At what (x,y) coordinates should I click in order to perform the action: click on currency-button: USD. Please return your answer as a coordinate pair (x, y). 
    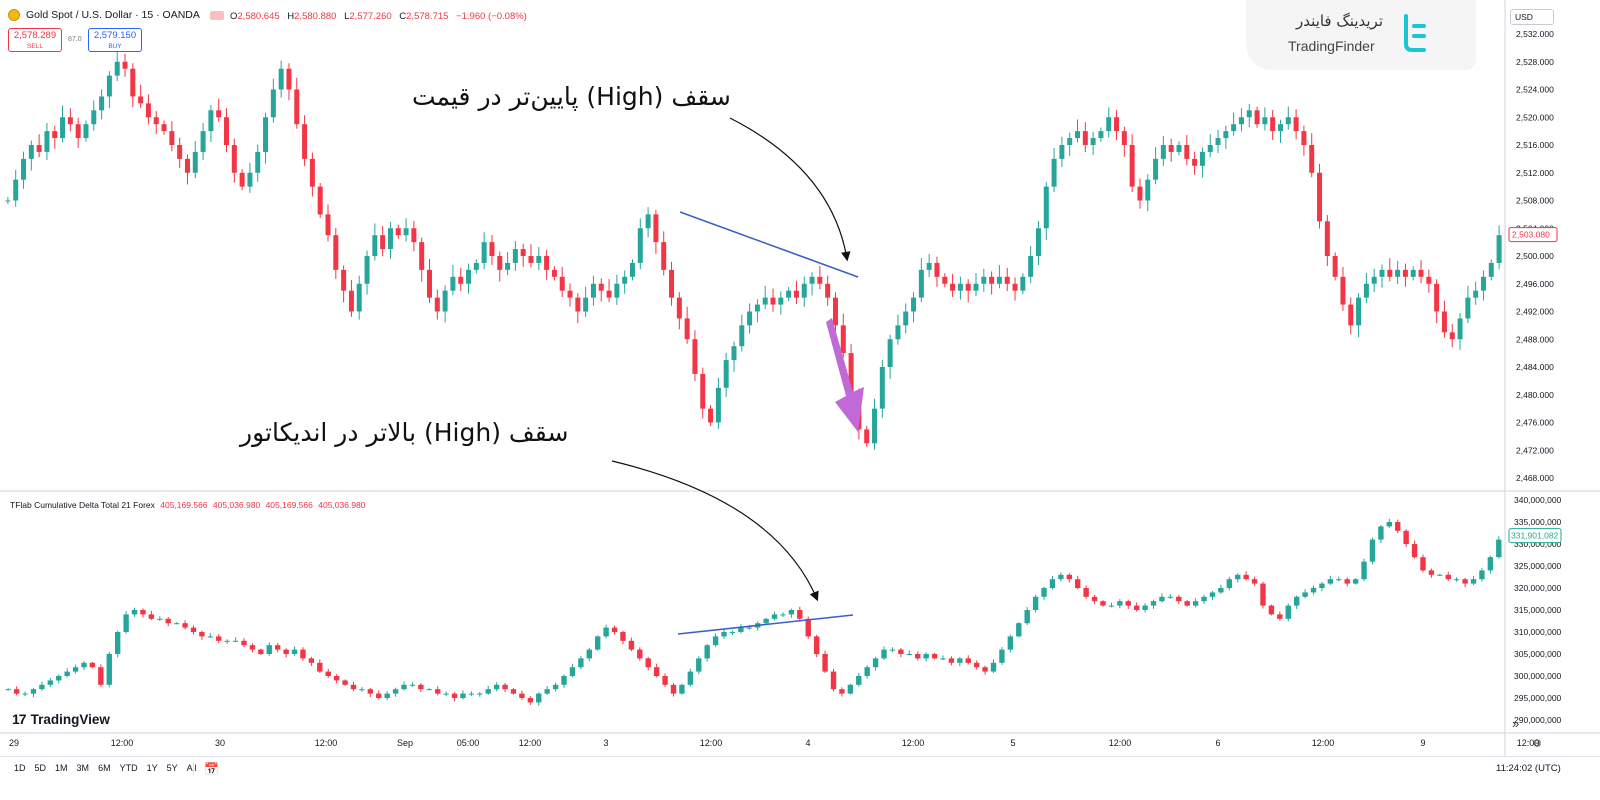
    Looking at the image, I should click on (1532, 17).